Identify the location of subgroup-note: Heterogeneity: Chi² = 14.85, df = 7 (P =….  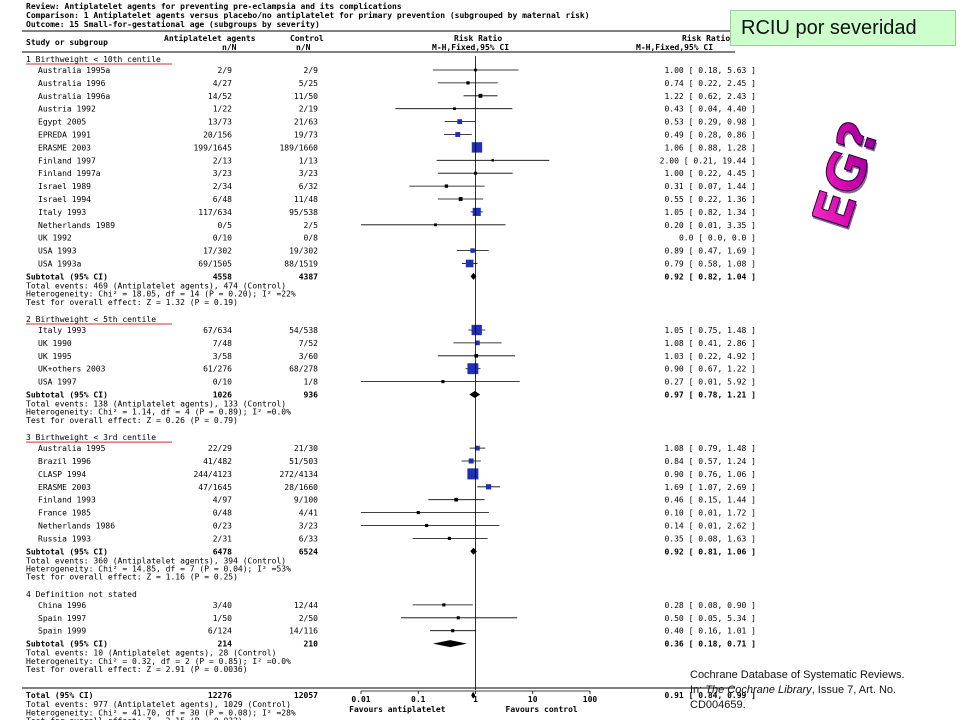
(158, 569).